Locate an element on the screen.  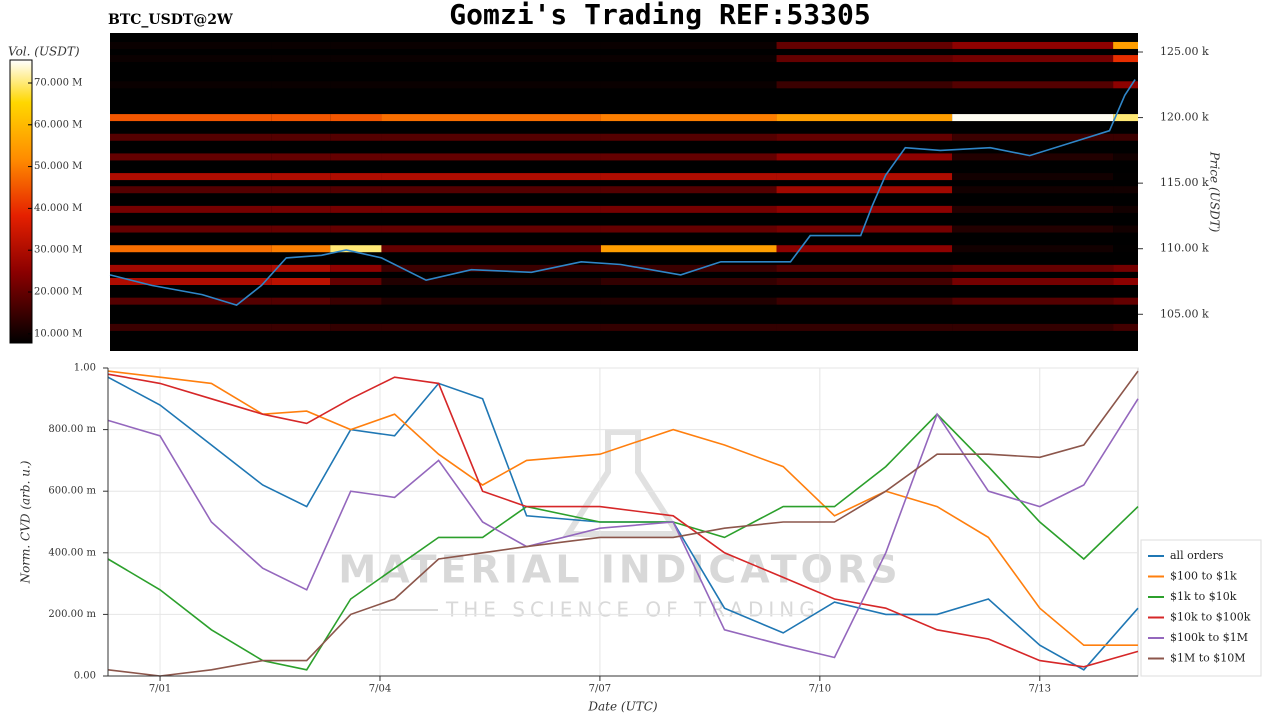
y-tick-label: 110.00 k is located at coordinates (1184, 248).